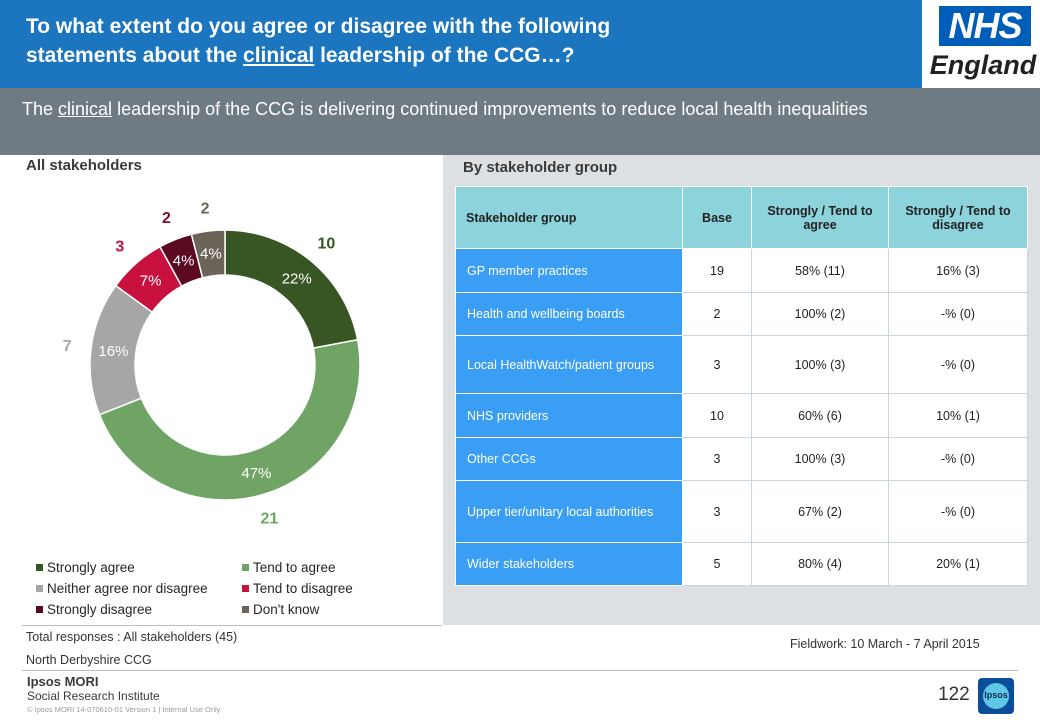  Describe the element at coordinates (820, 511) in the screenshot. I see `cell-agree: 67% (2)` at that location.